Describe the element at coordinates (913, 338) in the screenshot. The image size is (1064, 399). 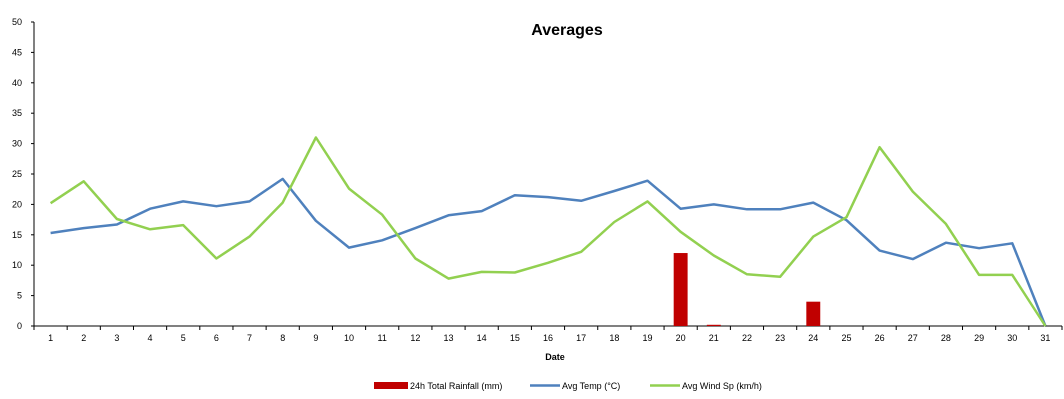
I see `x-tick-label: 27` at that location.